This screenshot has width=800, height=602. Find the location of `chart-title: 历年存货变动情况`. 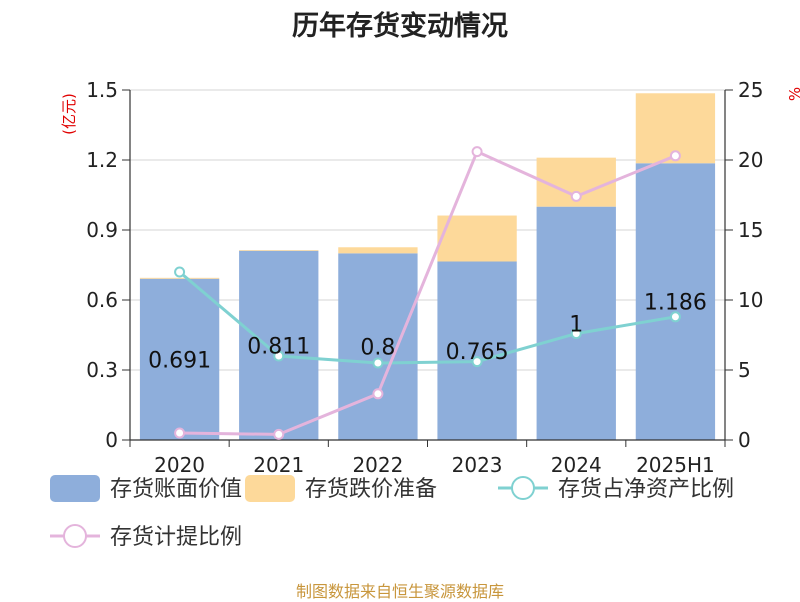

chart-title: 历年存货变动情况 is located at coordinates (400, 26).